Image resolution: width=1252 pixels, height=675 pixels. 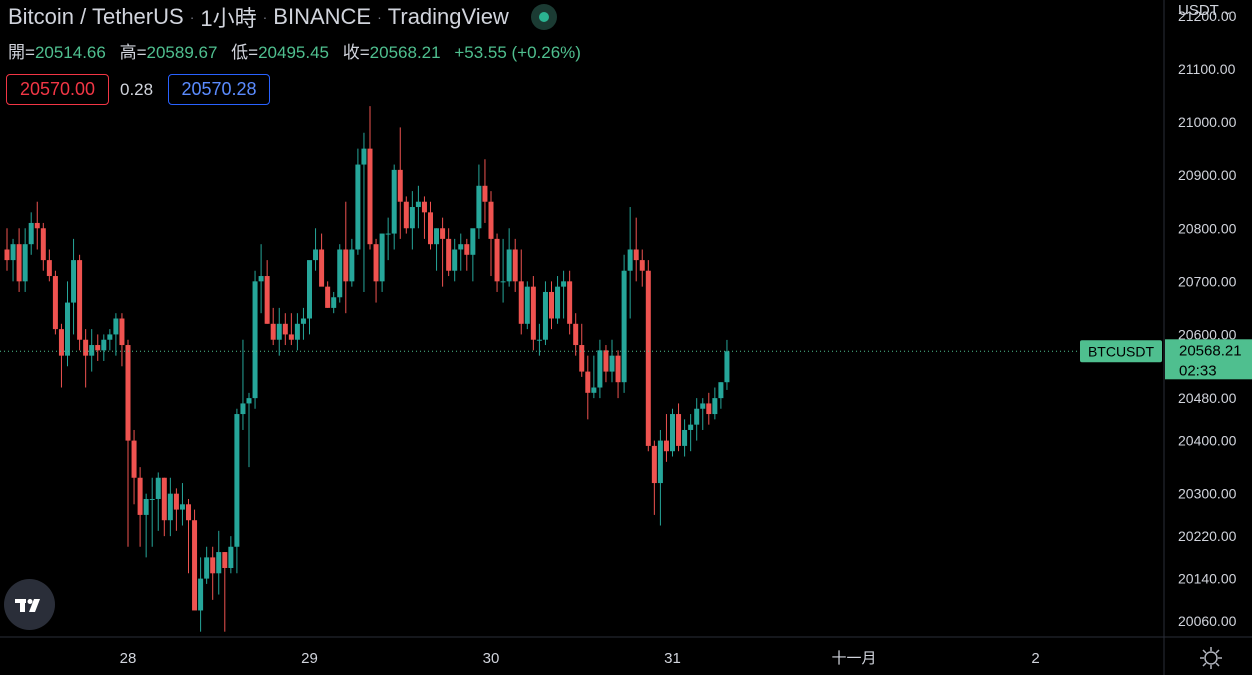 What do you see at coordinates (1211, 658) in the screenshot?
I see `settings-gear-icon` at bounding box center [1211, 658].